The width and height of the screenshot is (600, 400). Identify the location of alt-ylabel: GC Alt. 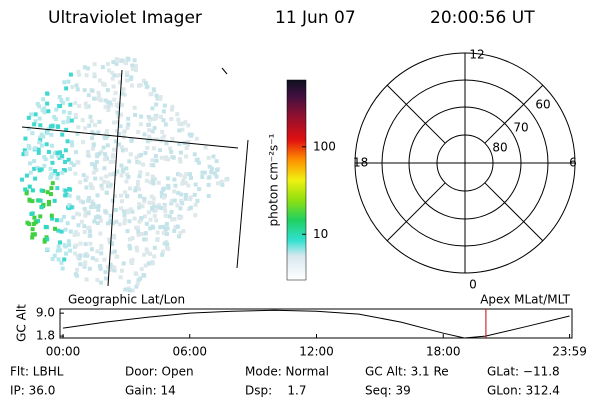
(22, 323).